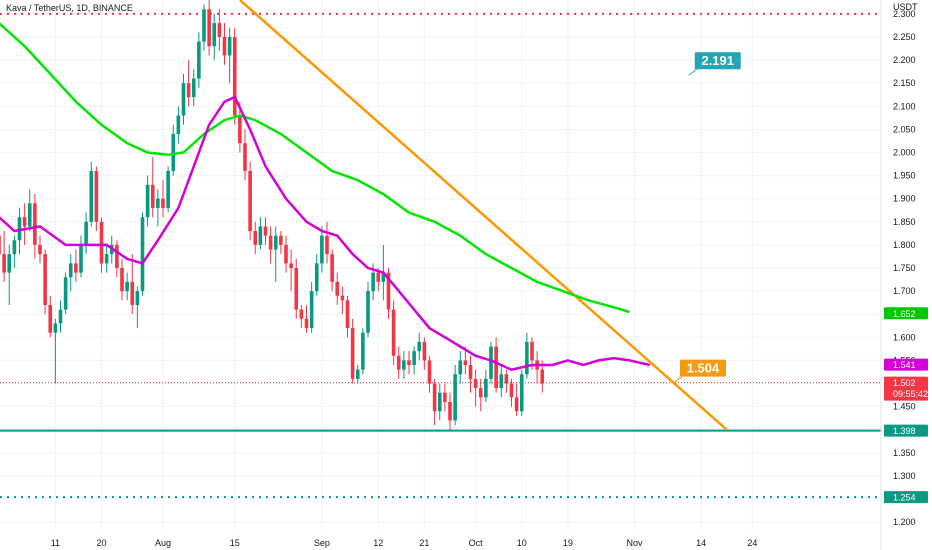 Image resolution: width=932 pixels, height=550 pixels. What do you see at coordinates (904, 383) in the screenshot?
I see `current-price-text: 1.502` at bounding box center [904, 383].